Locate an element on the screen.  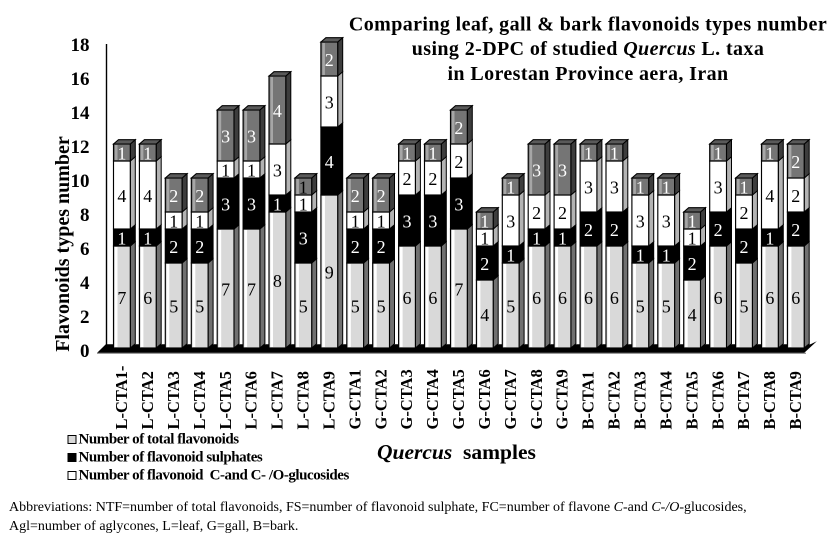
svg-text: 8 is located at coordinates (85, 215).